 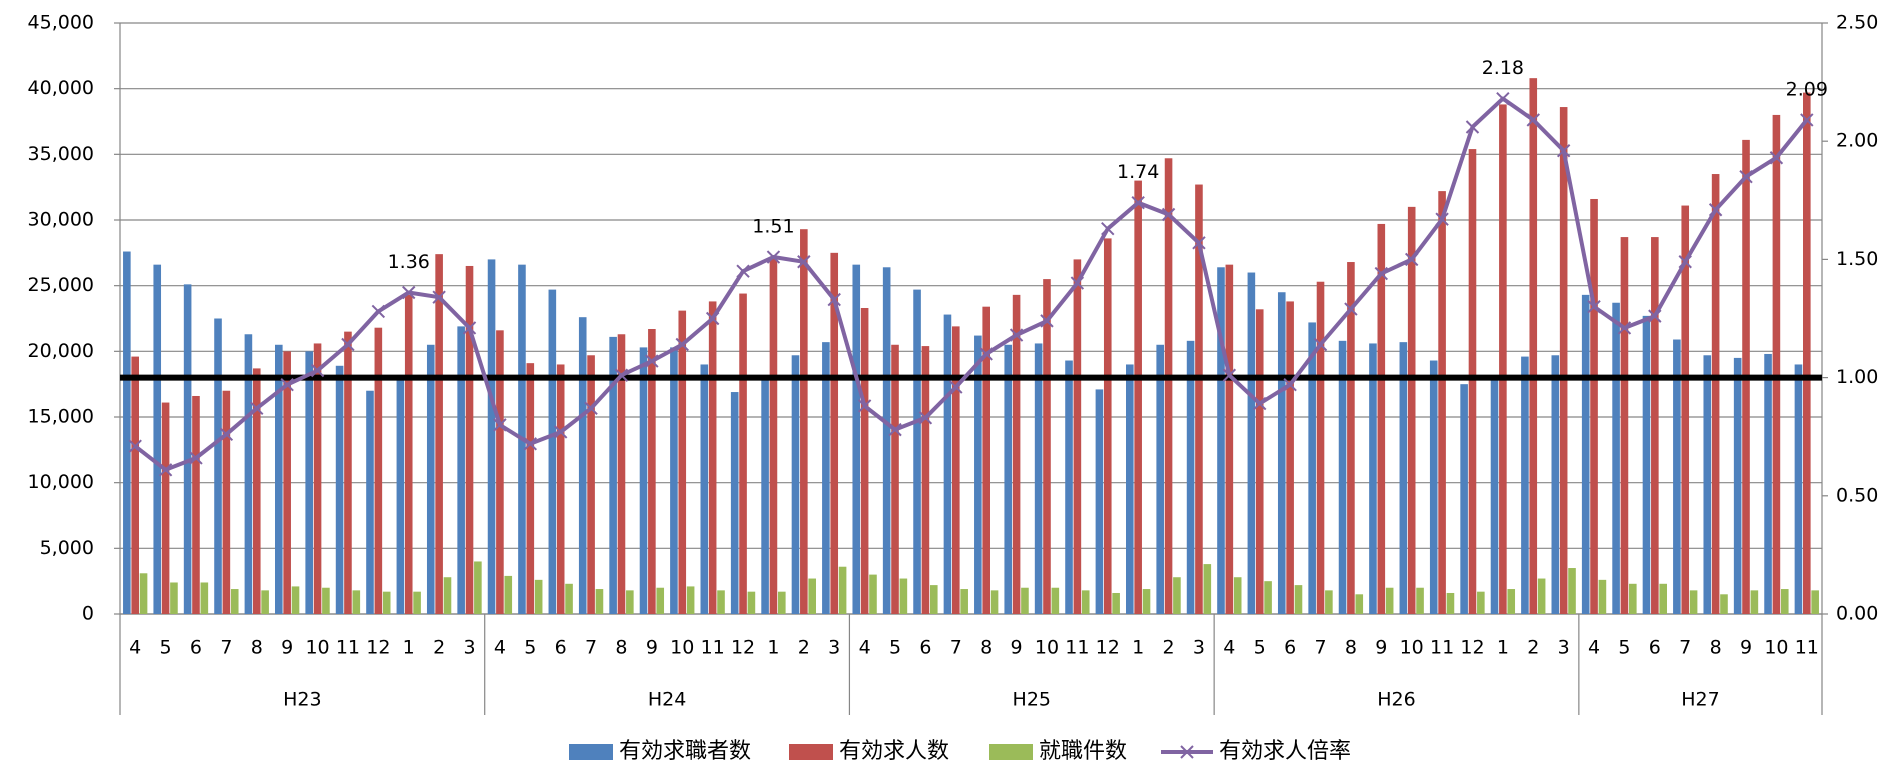 I want to click on data-label: 1.36, so click(x=409, y=262).